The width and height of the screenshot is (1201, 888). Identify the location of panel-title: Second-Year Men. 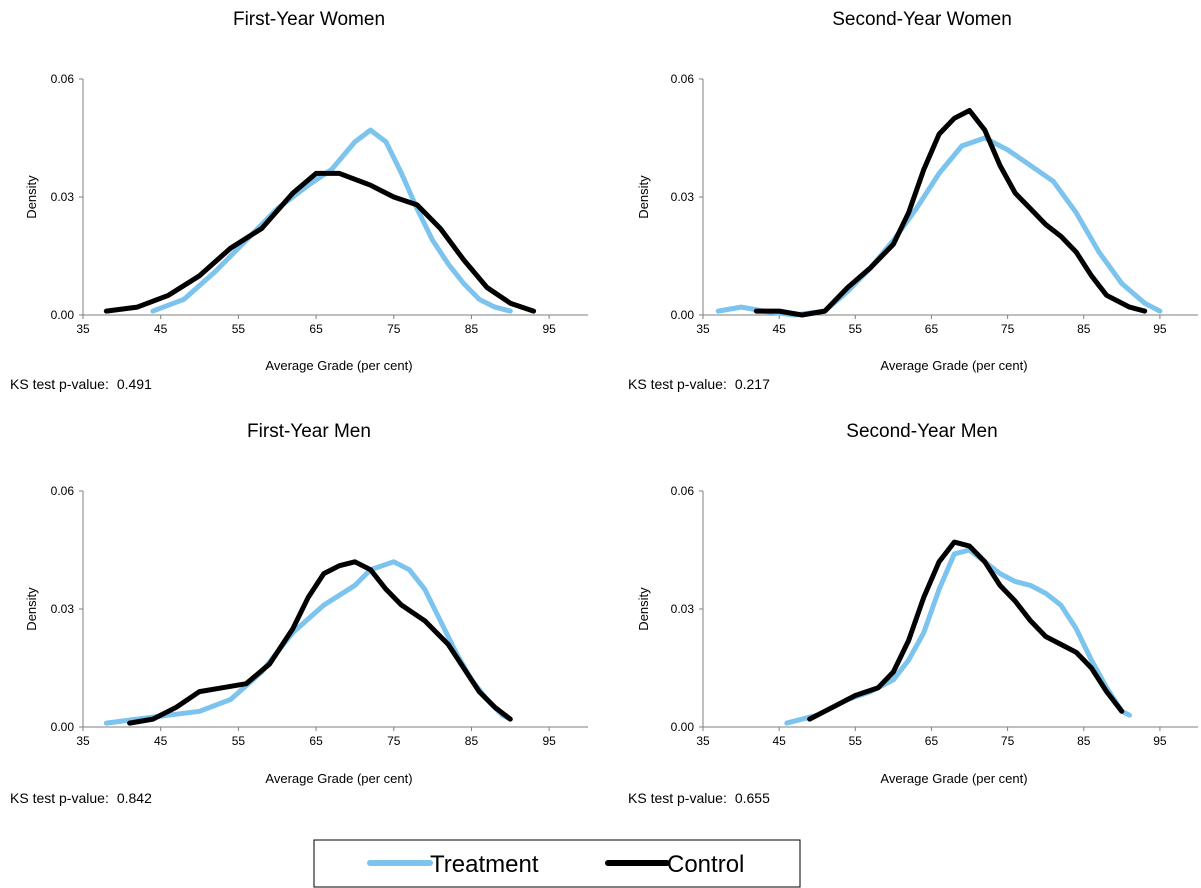
(921, 431).